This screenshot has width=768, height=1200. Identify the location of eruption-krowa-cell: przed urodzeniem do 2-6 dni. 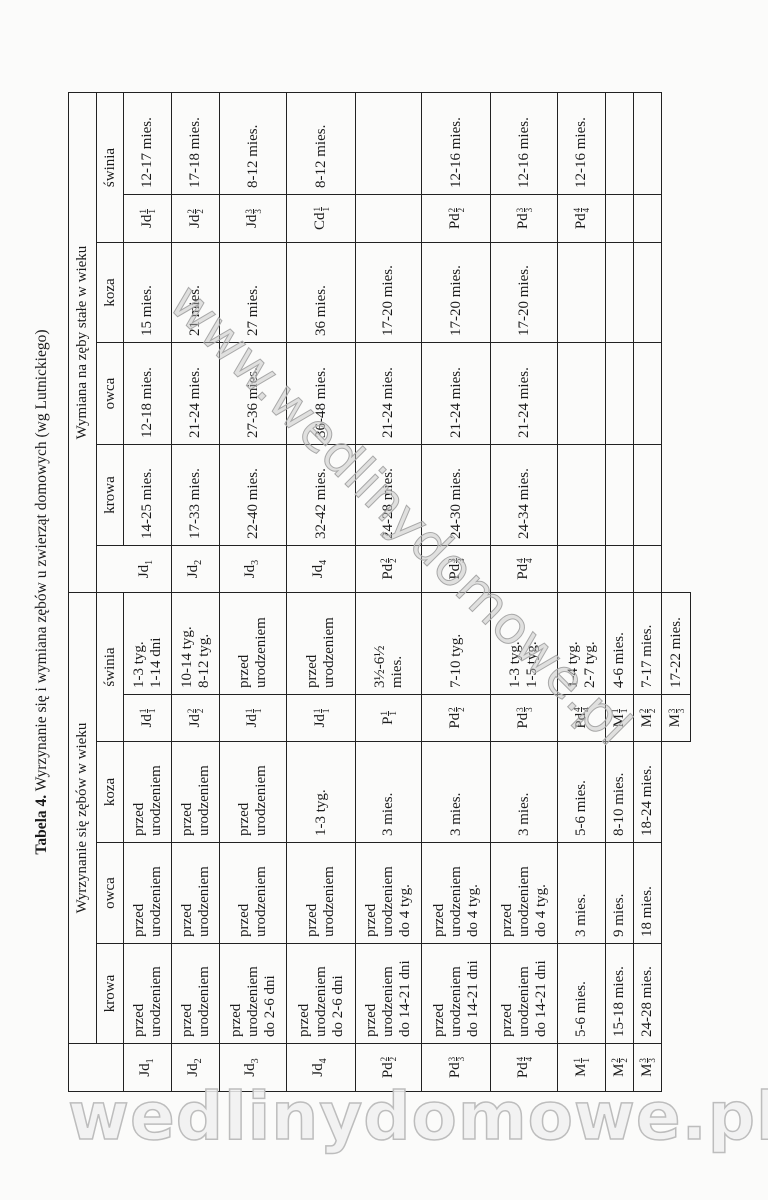
(253, 993).